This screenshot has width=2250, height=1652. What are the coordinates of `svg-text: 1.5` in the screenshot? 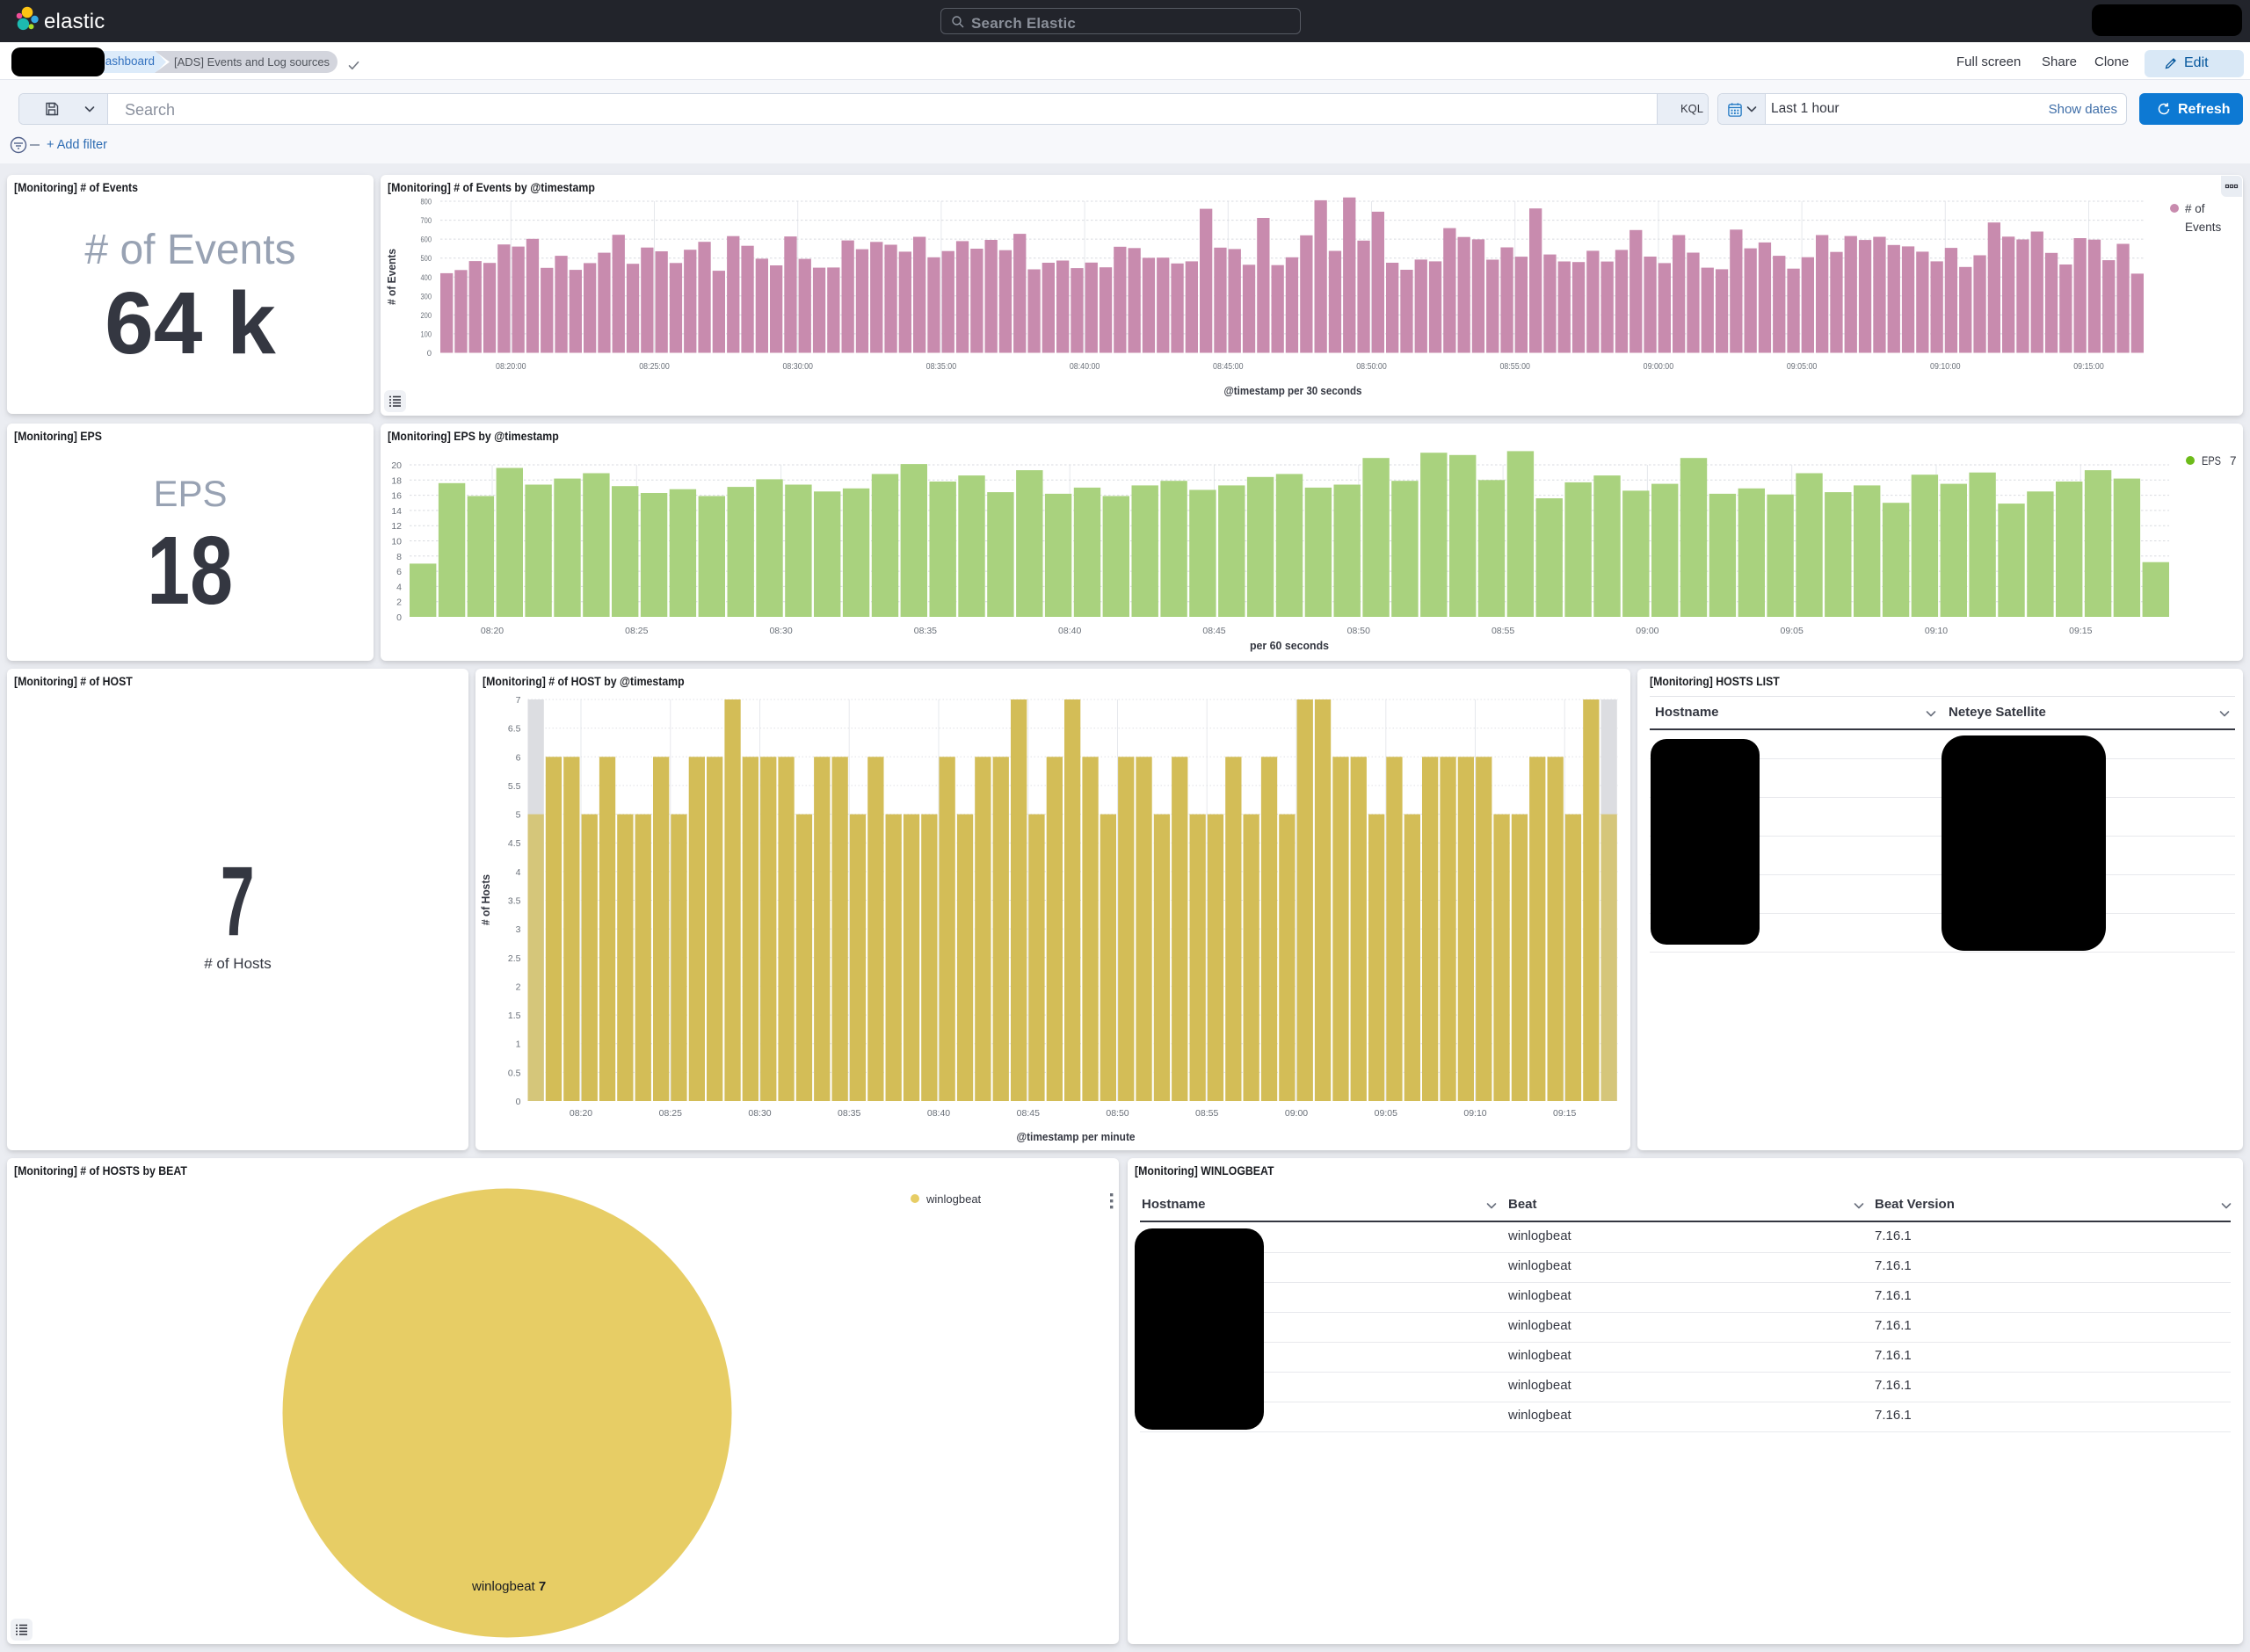 It's located at (514, 1016).